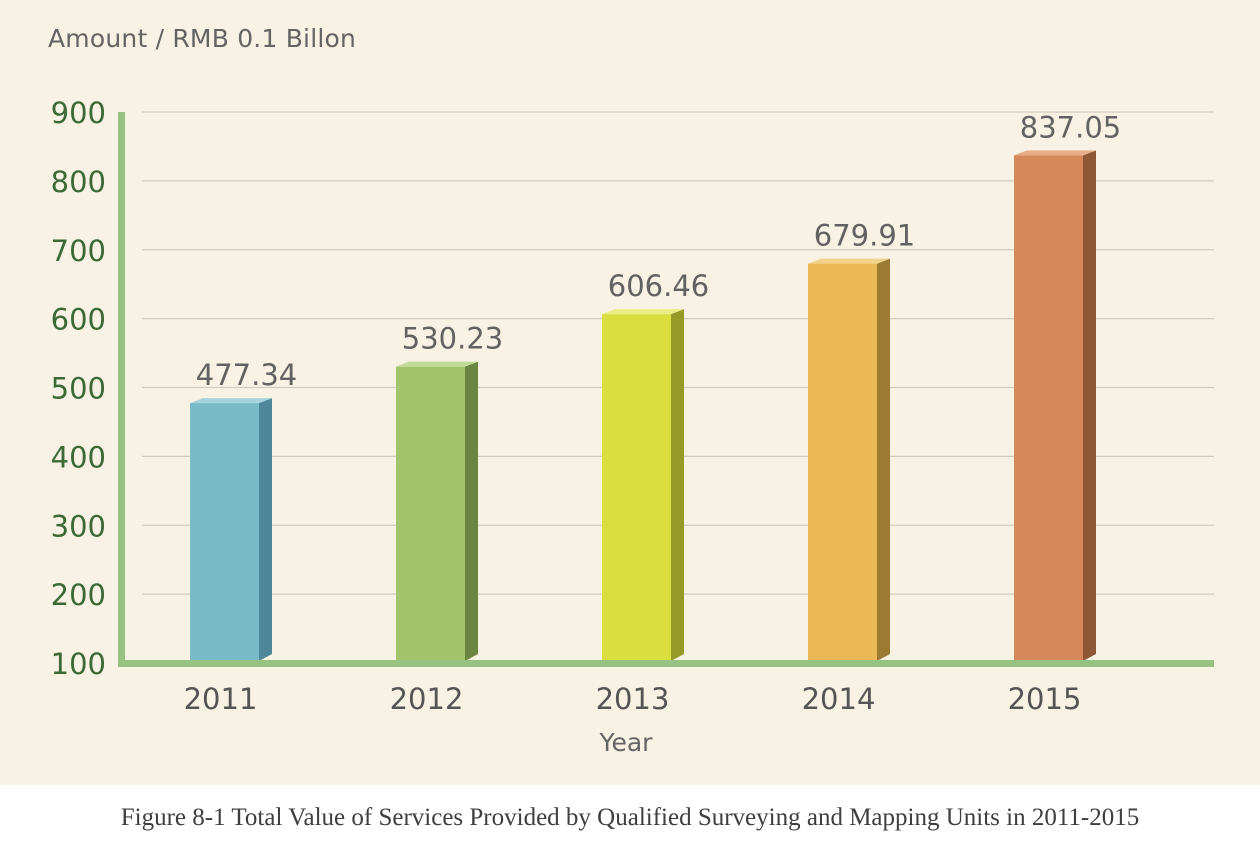 The height and width of the screenshot is (861, 1260). I want to click on bar-2015, so click(1055, 406).